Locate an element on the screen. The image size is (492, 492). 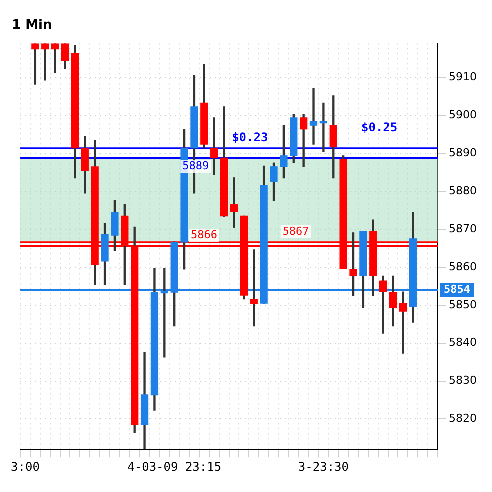
y-tick-label: 5860 is located at coordinates (463, 267).